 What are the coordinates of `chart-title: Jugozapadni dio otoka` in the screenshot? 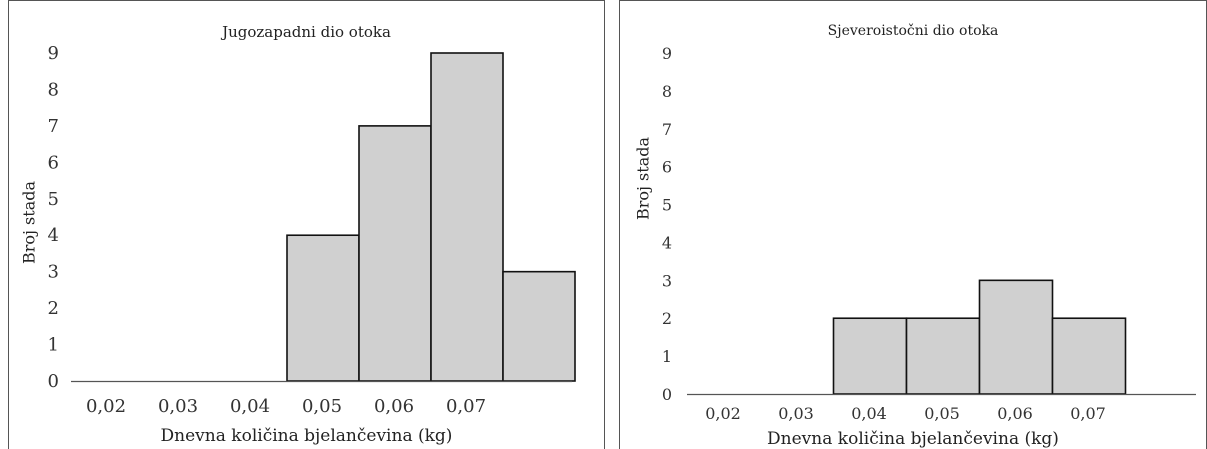 It's located at (306, 32).